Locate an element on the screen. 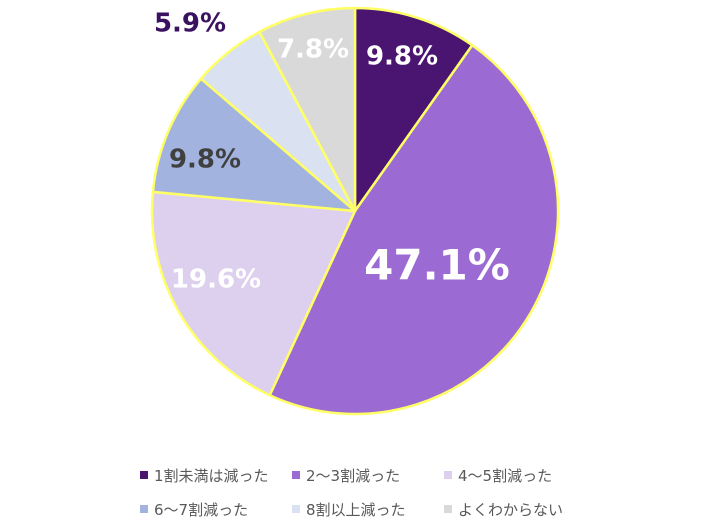 This screenshot has width=710, height=526. legend-label: 6〜7割減った is located at coordinates (201, 509).